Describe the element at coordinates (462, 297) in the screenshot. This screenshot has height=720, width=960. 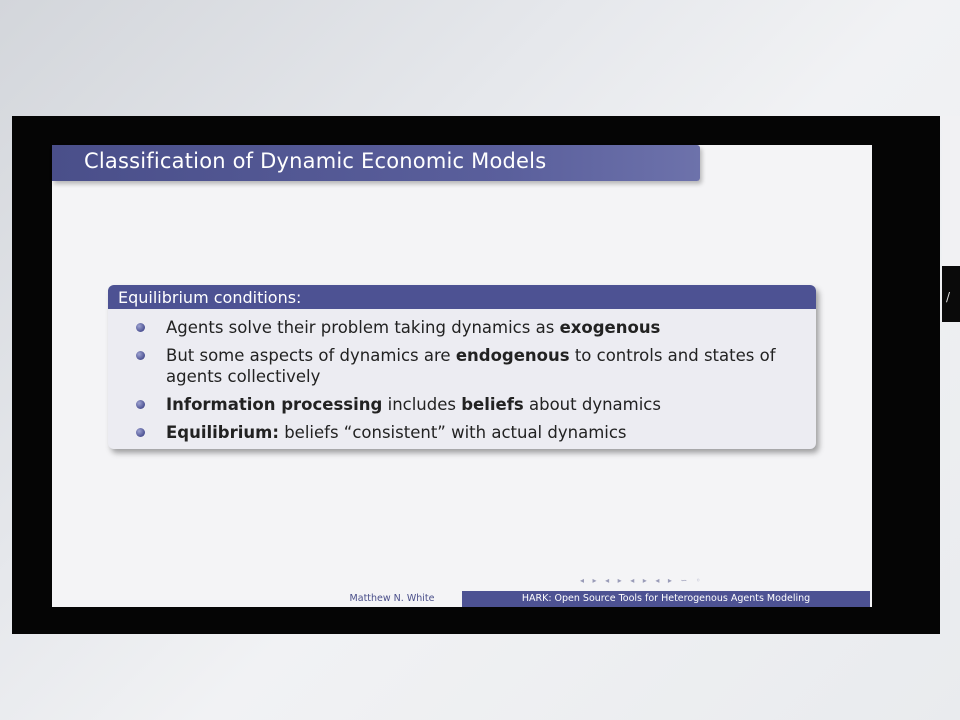
I see `block-title: Equilibrium conditions:` at that location.